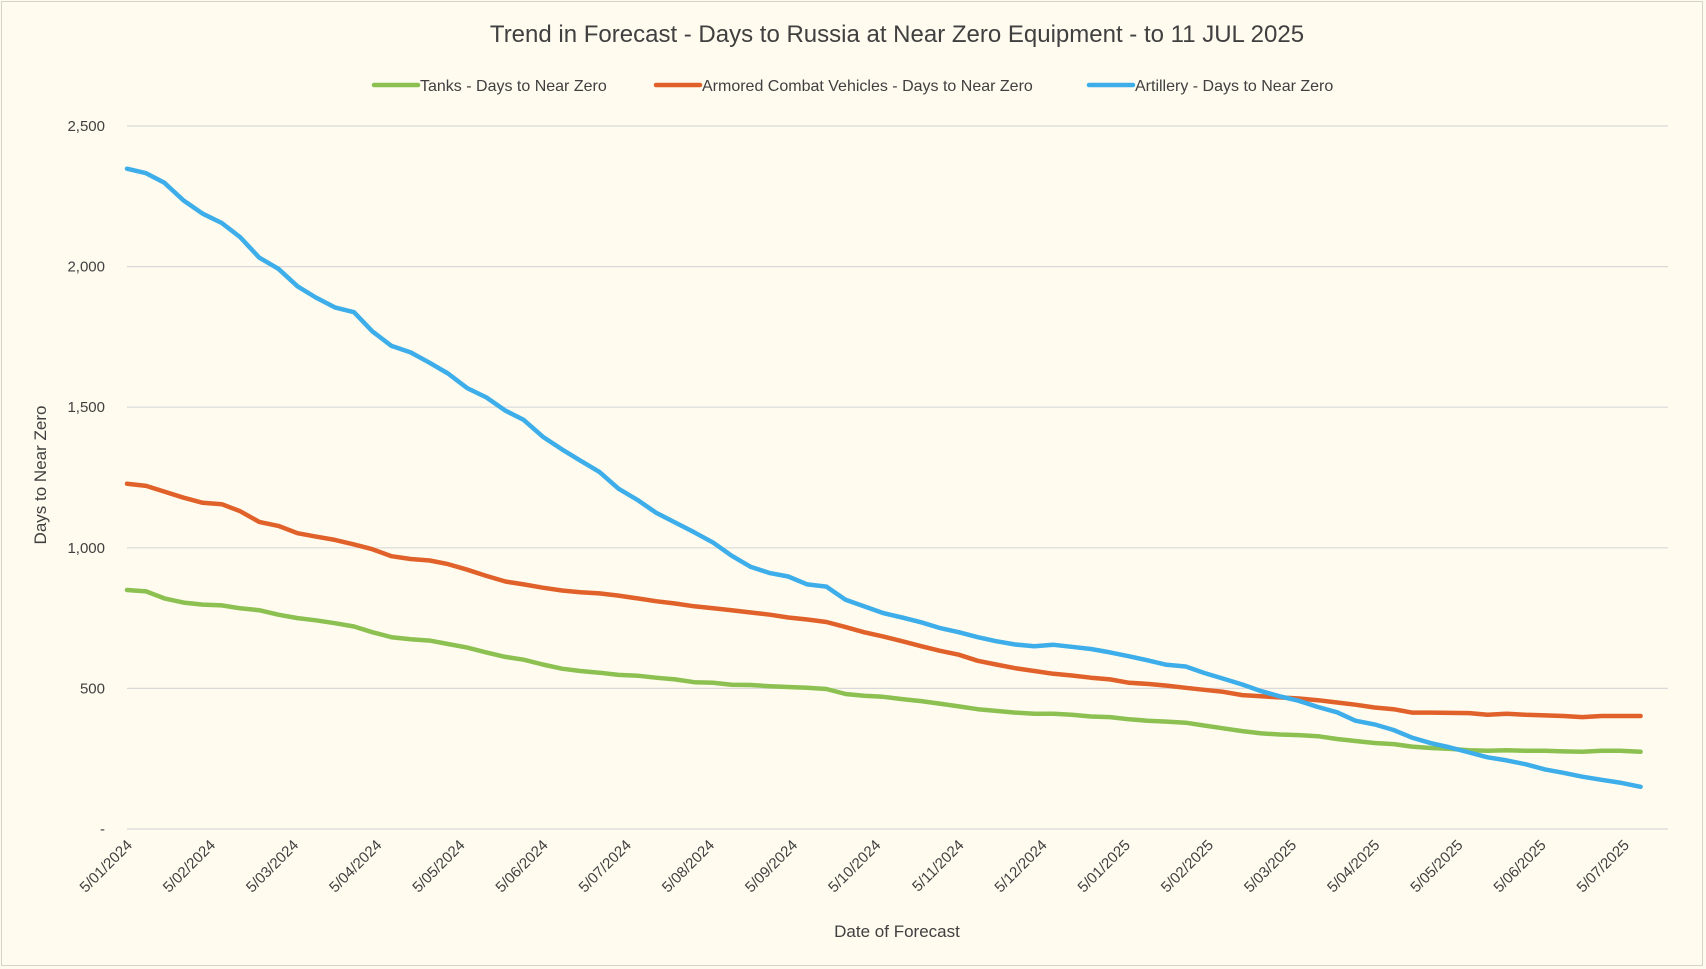 This screenshot has width=1706, height=969. I want to click on x-tick-label-6: 5/07/2024, so click(605, 866).